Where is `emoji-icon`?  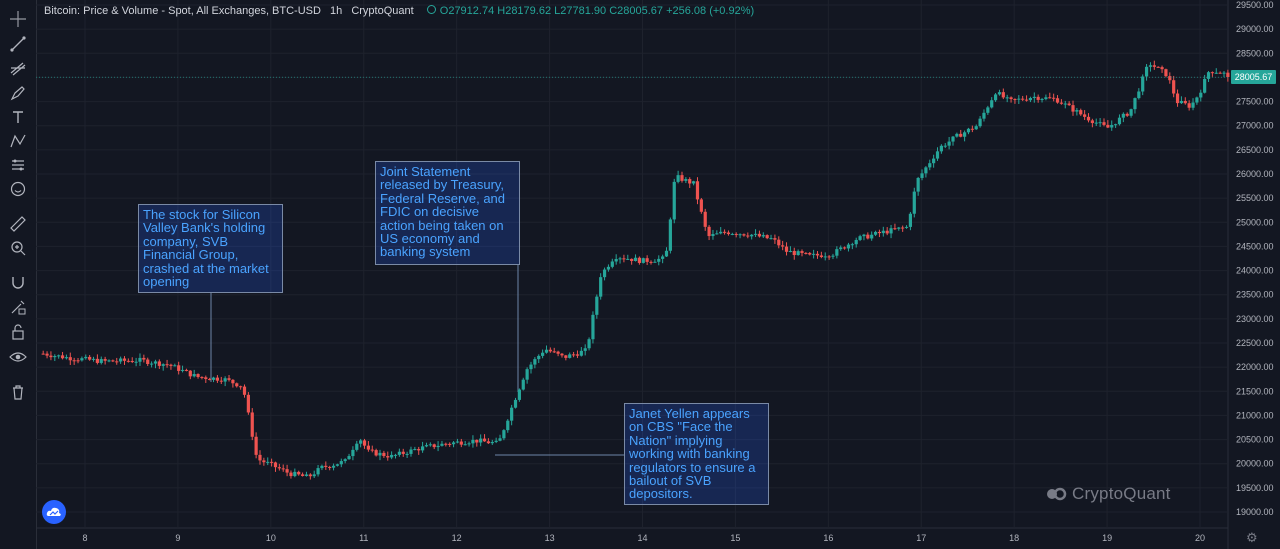 emoji-icon is located at coordinates (18, 189).